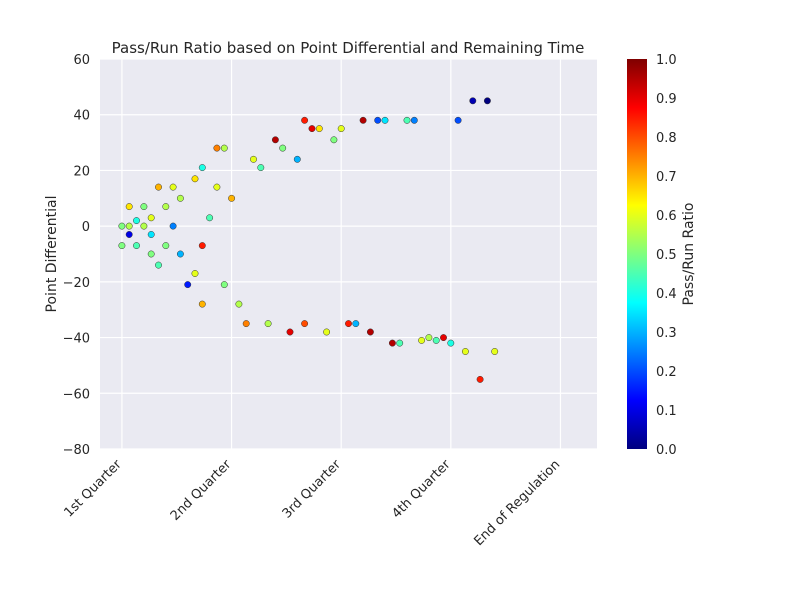 This screenshot has width=800, height=600. I want to click on y-tick-label: 60, so click(81, 60).